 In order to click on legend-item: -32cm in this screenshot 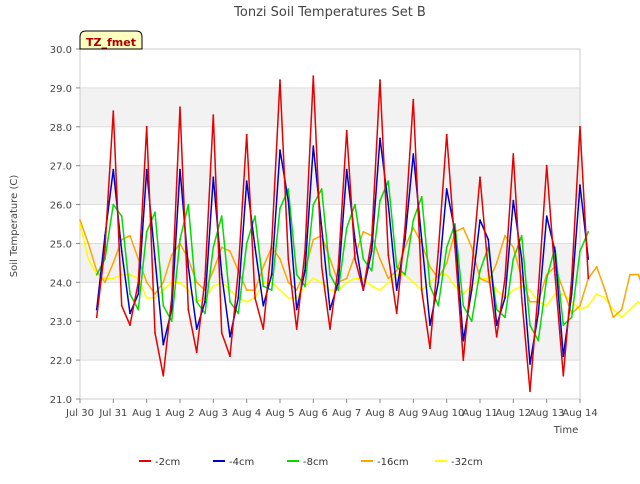, I will do `click(459, 462)`.